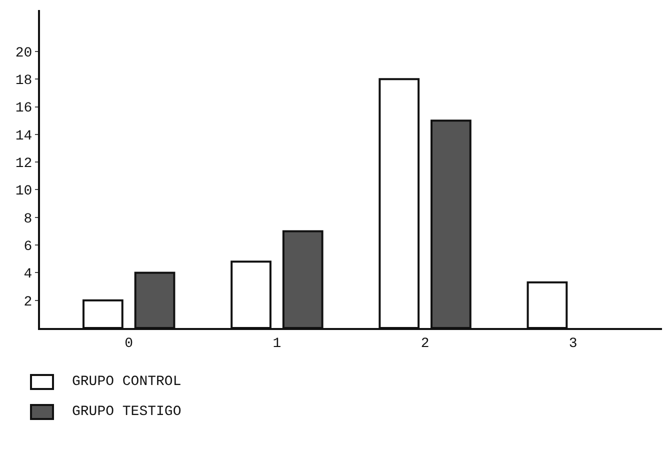 This screenshot has width=672, height=468. I want to click on y-tick-label: 20, so click(23, 53).